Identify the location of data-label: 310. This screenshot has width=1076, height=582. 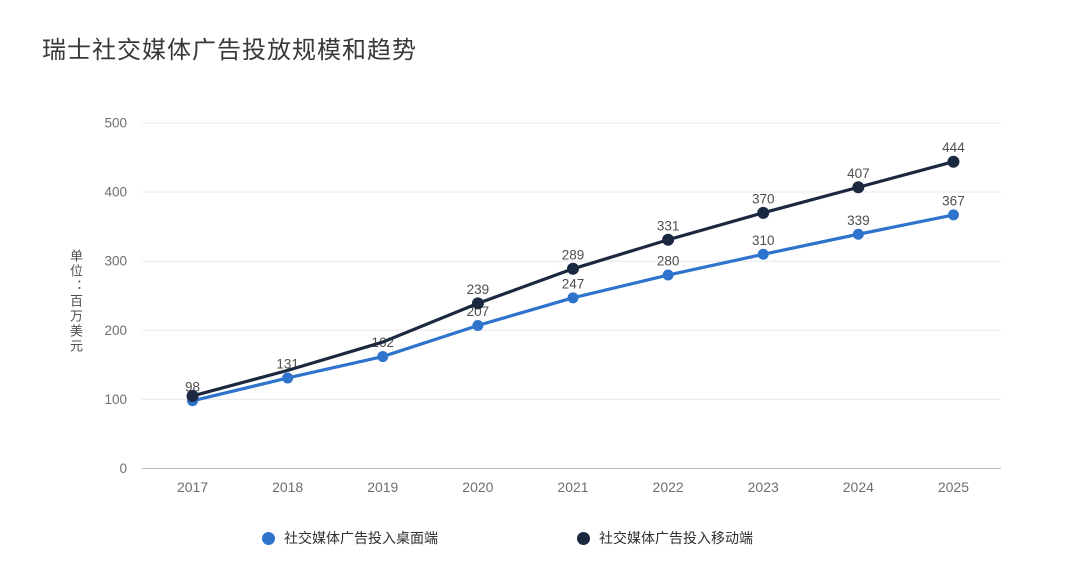
(763, 240).